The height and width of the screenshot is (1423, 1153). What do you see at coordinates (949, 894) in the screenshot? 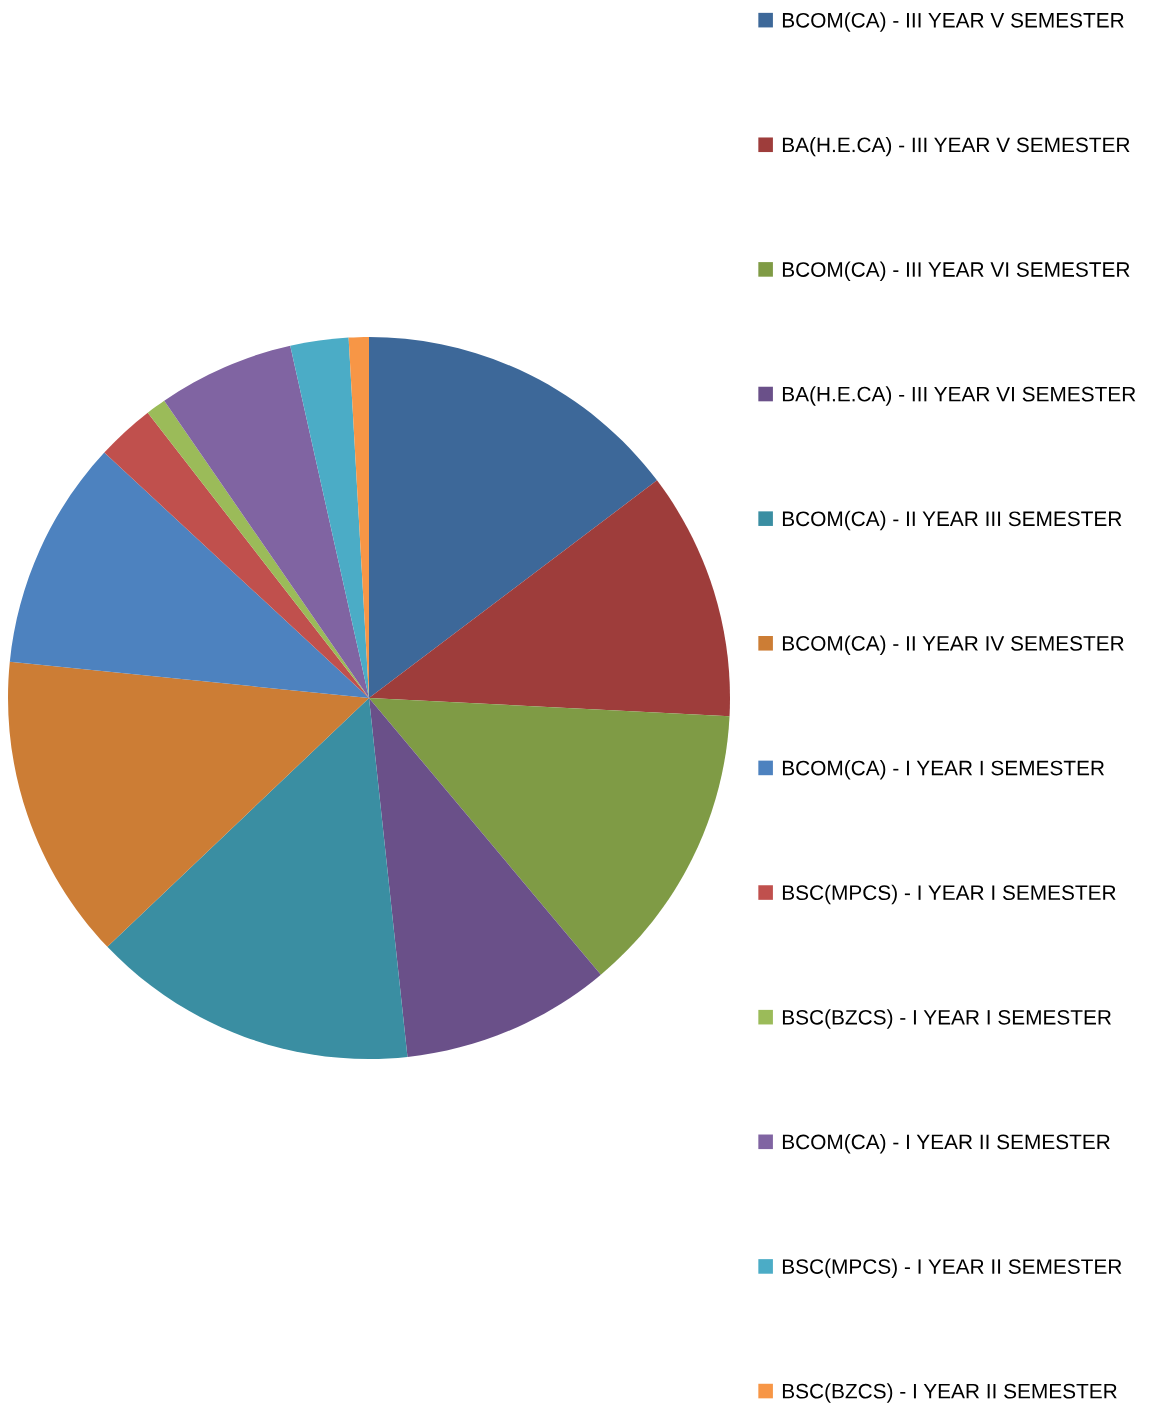
I see `legend-label: BSC(MPCS) - I YEAR I SEMESTER` at bounding box center [949, 894].